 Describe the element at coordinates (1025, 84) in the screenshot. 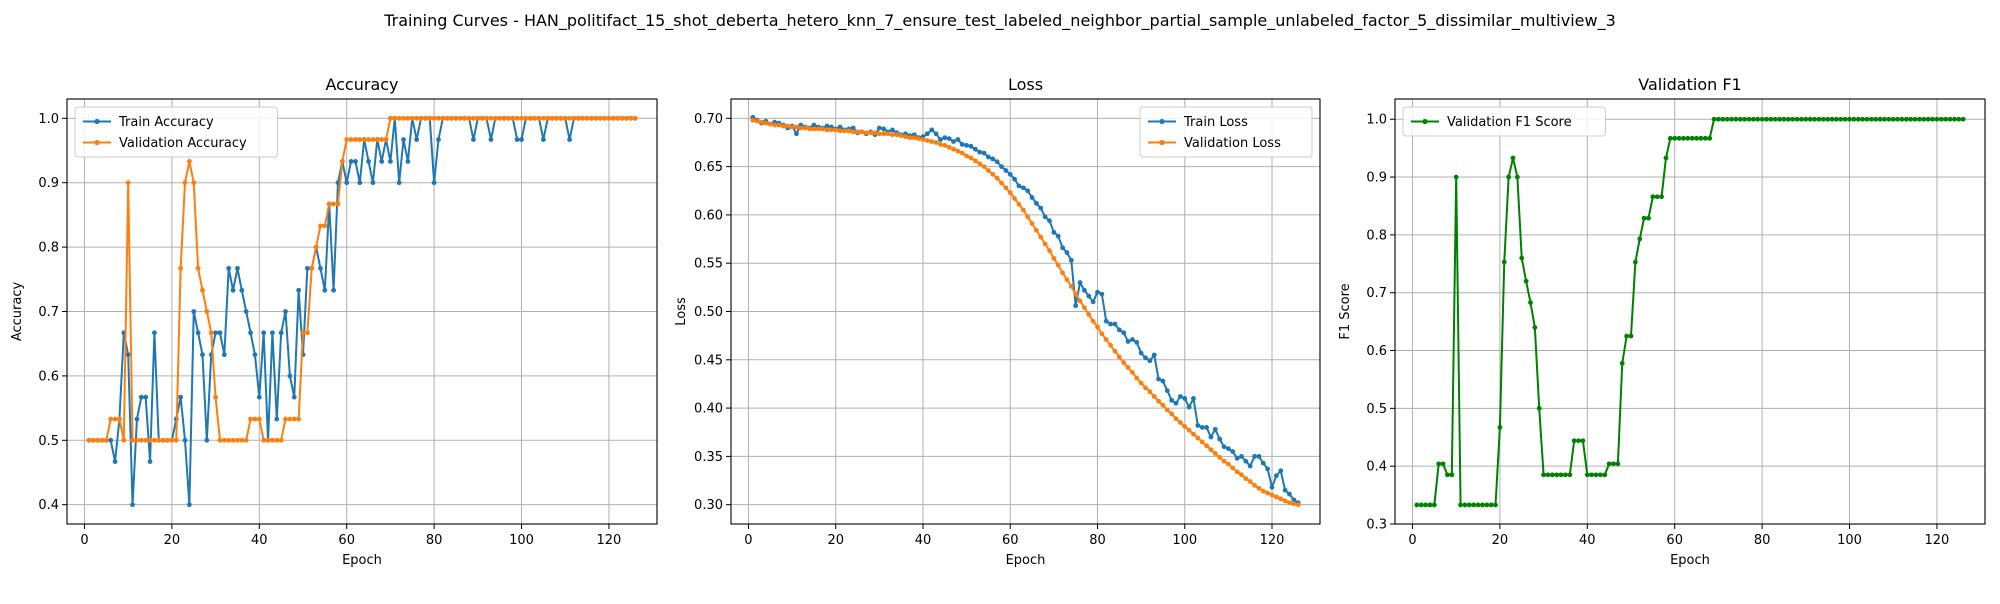

I see `chart-title: Loss` at that location.